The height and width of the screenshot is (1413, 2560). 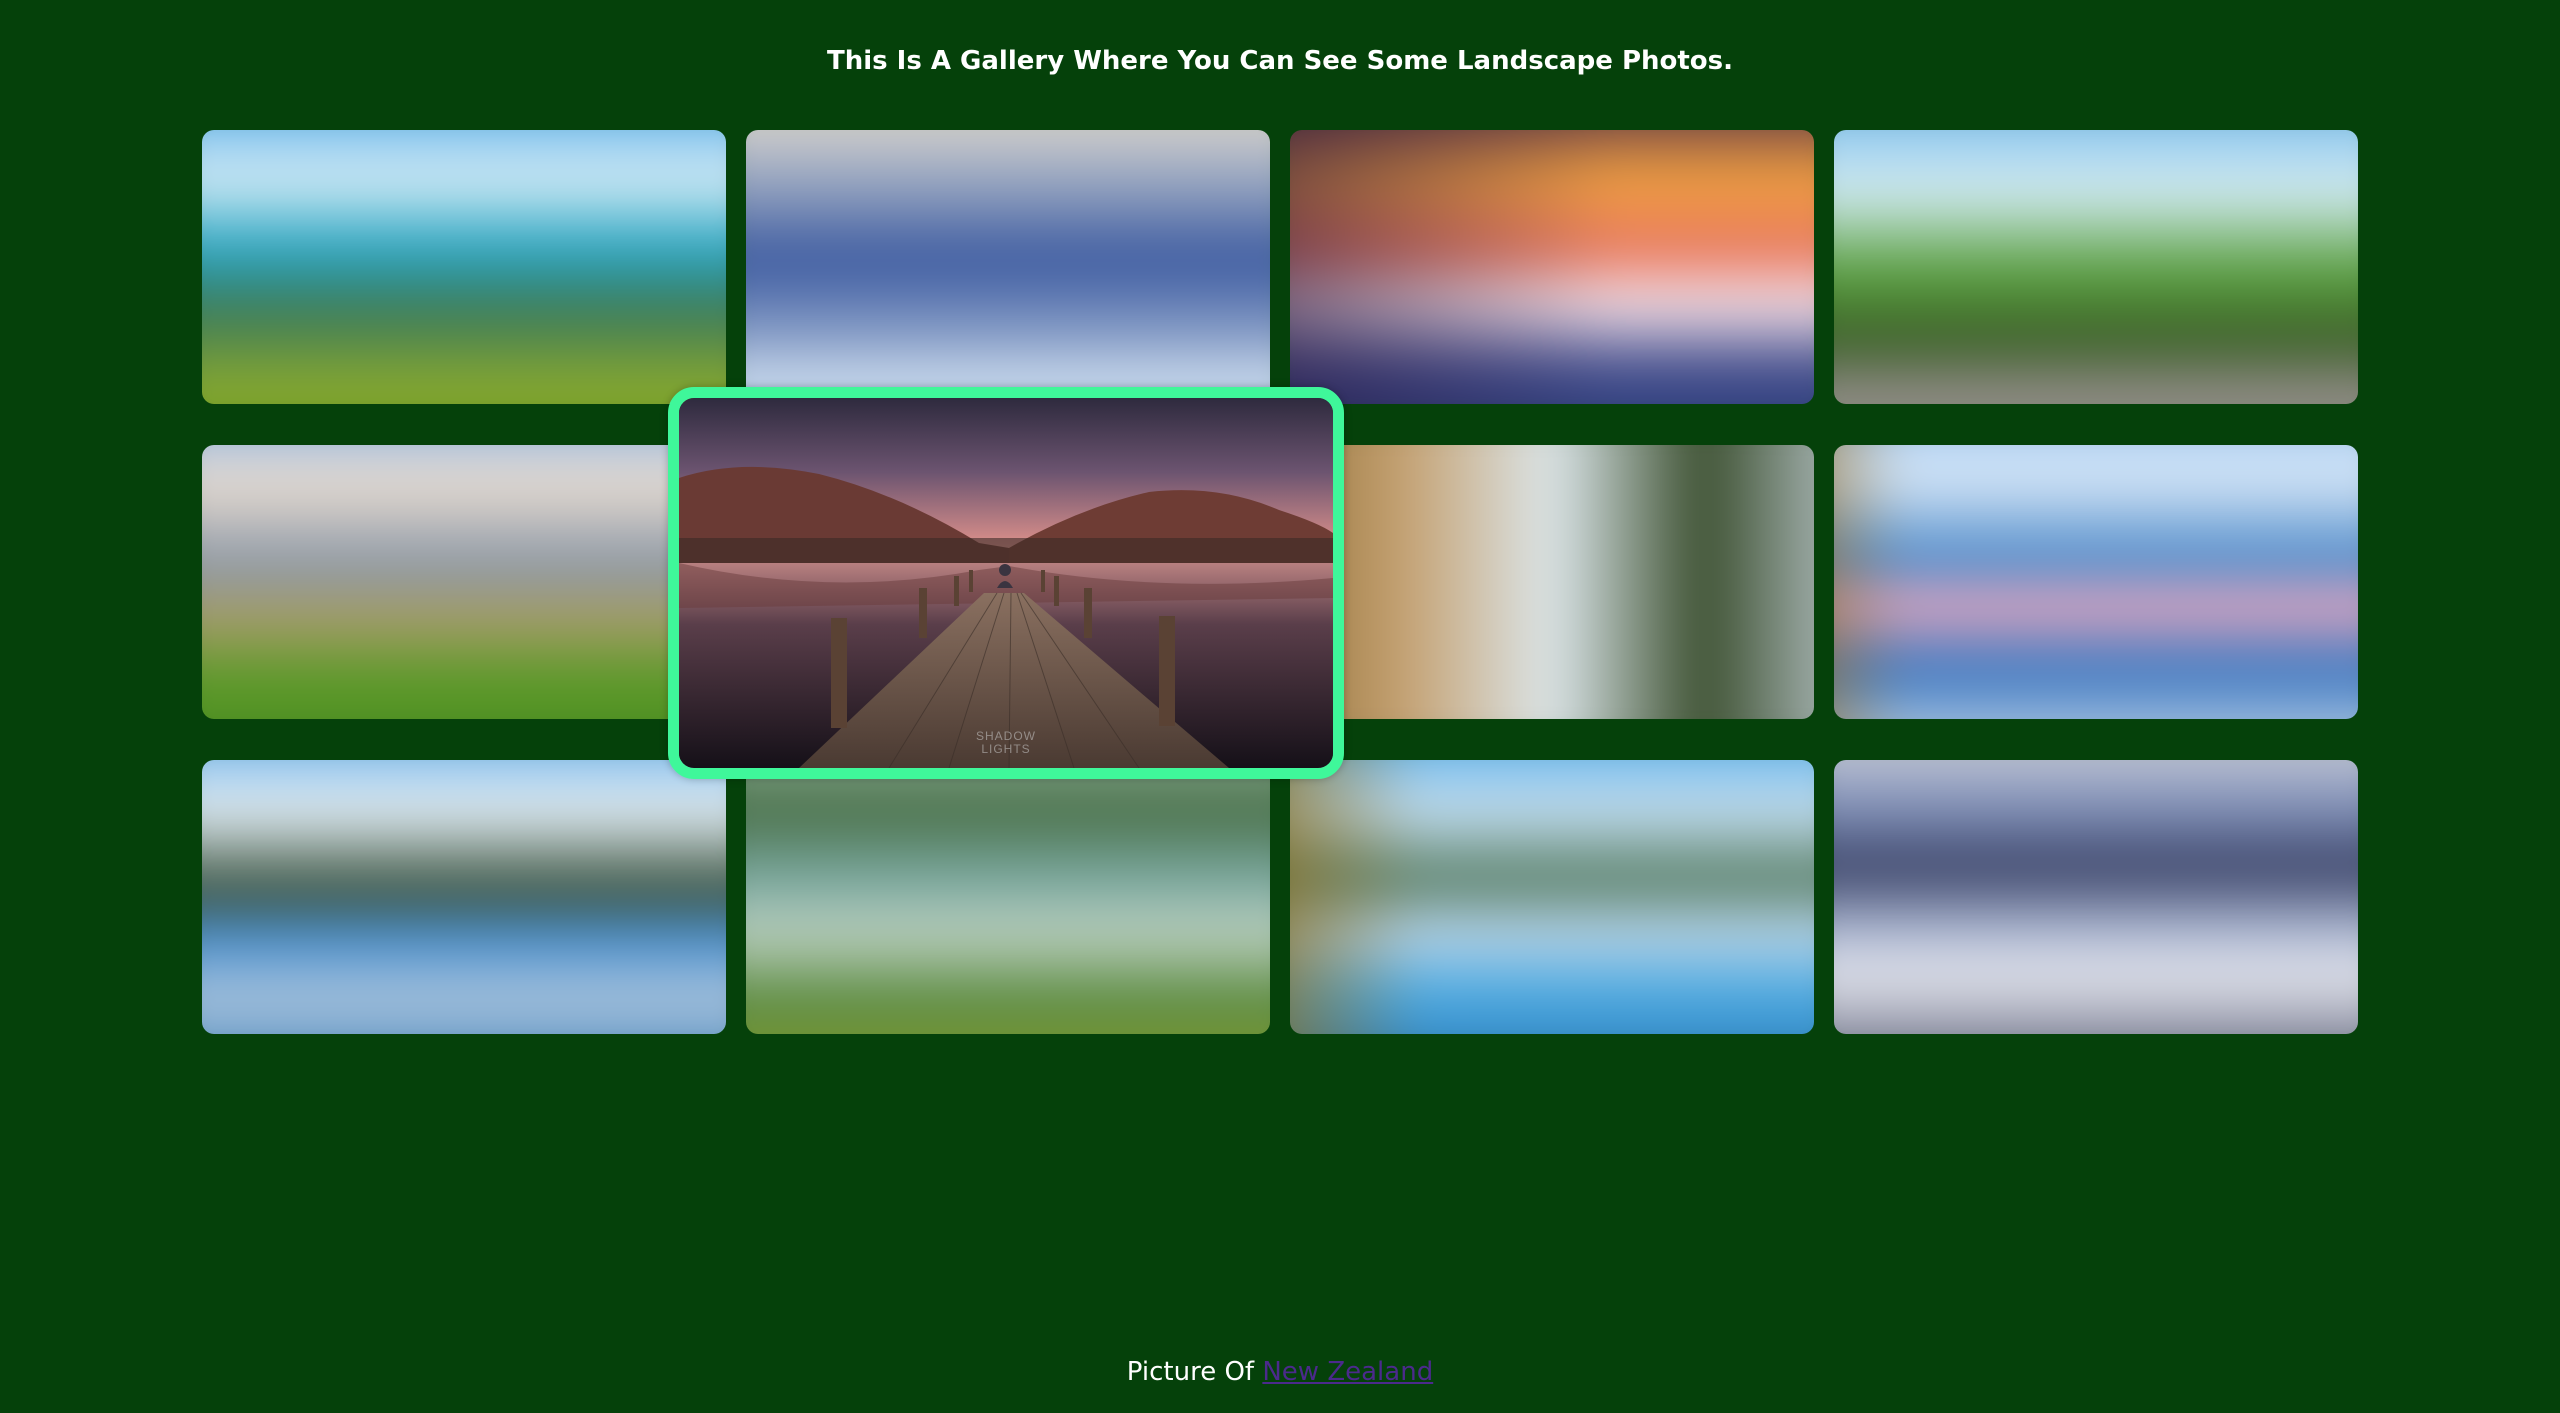 I want to click on photo-caption: Picture Of New Zealand, so click(x=1280, y=1372).